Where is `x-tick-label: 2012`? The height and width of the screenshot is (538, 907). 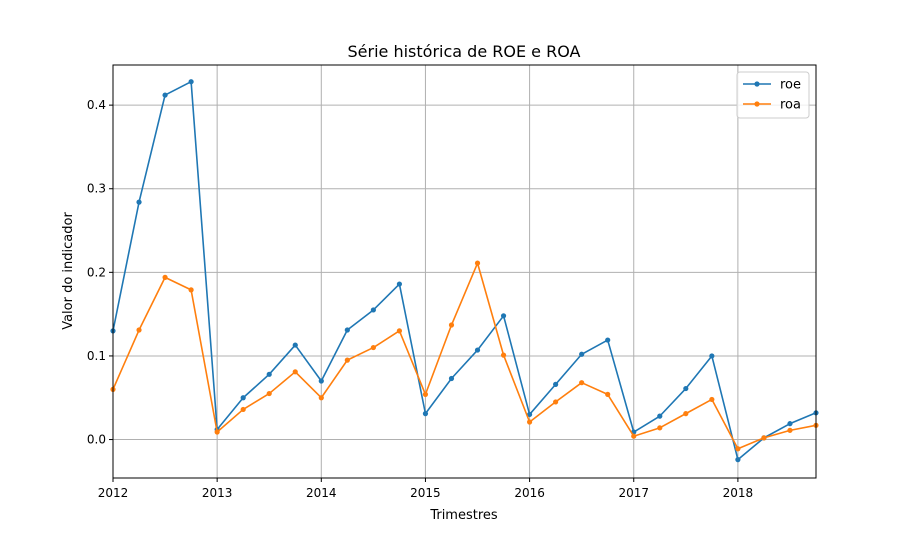 x-tick-label: 2012 is located at coordinates (113, 493).